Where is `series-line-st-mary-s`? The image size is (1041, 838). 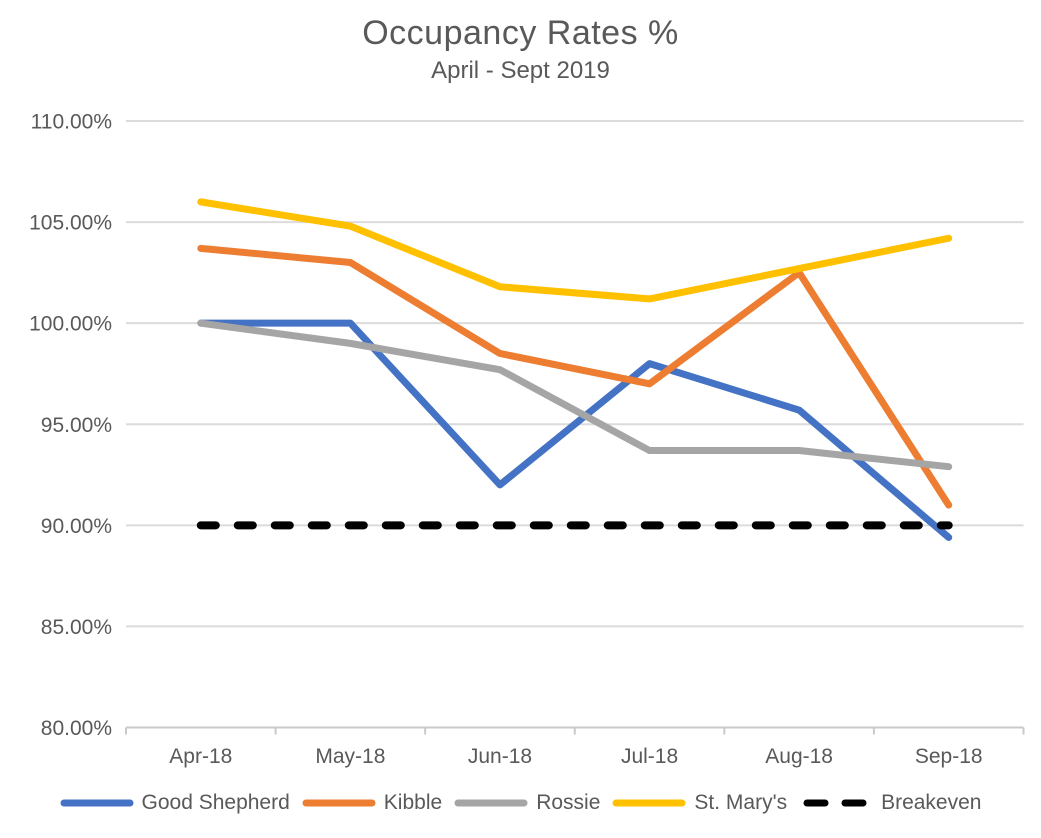
series-line-st-mary-s is located at coordinates (575, 250).